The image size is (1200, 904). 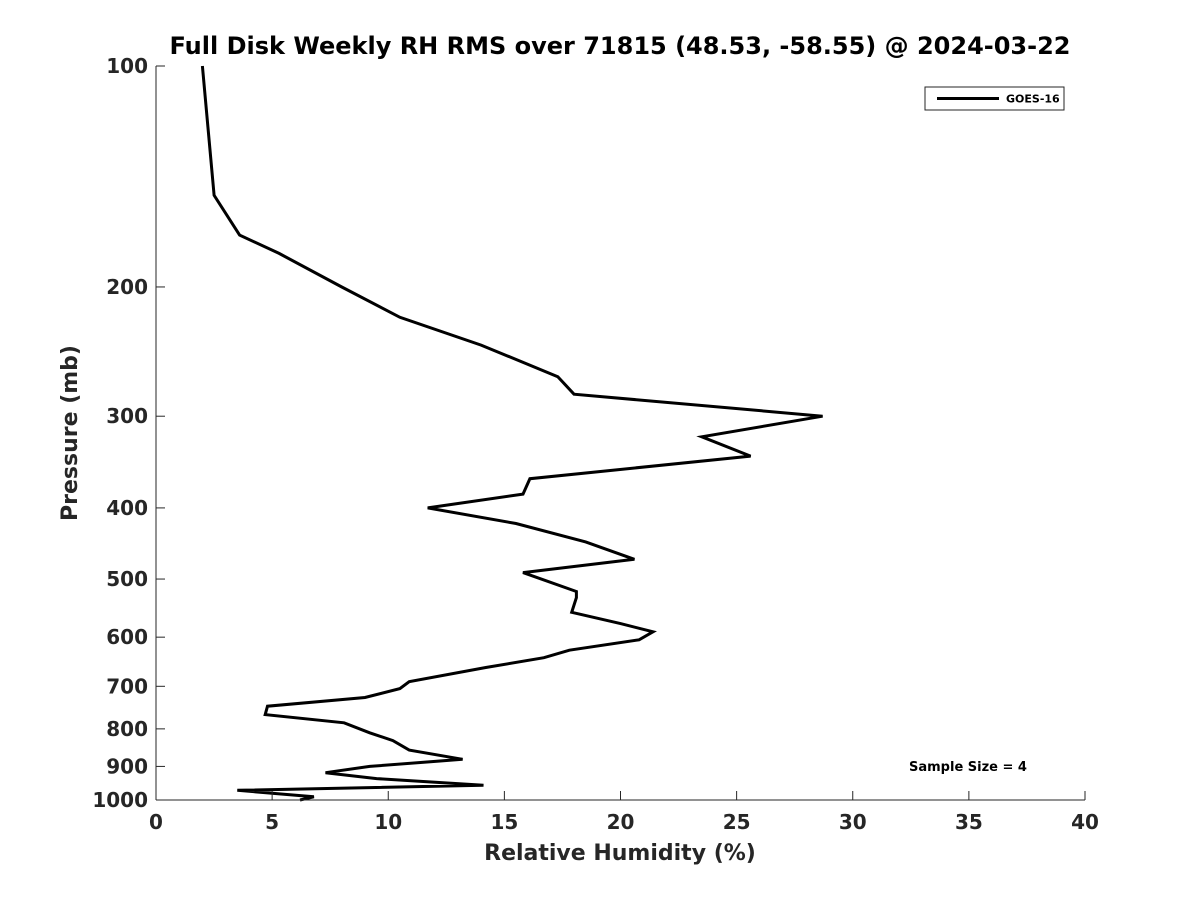 I want to click on legend: GOES-16, so click(x=994, y=98).